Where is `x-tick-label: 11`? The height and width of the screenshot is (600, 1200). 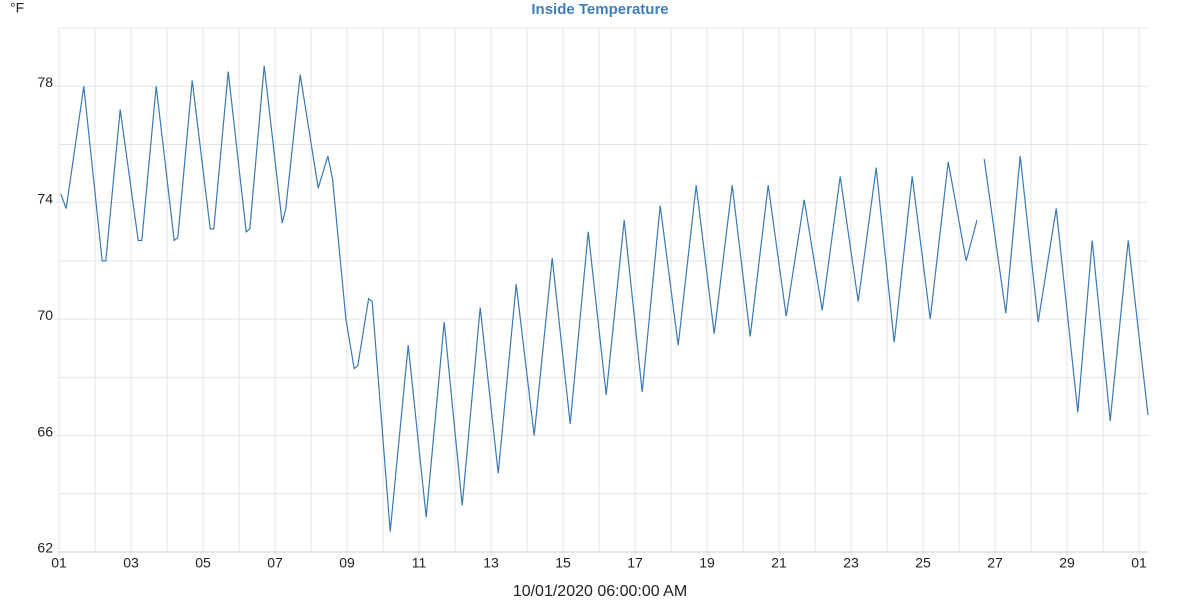
x-tick-label: 11 is located at coordinates (419, 563).